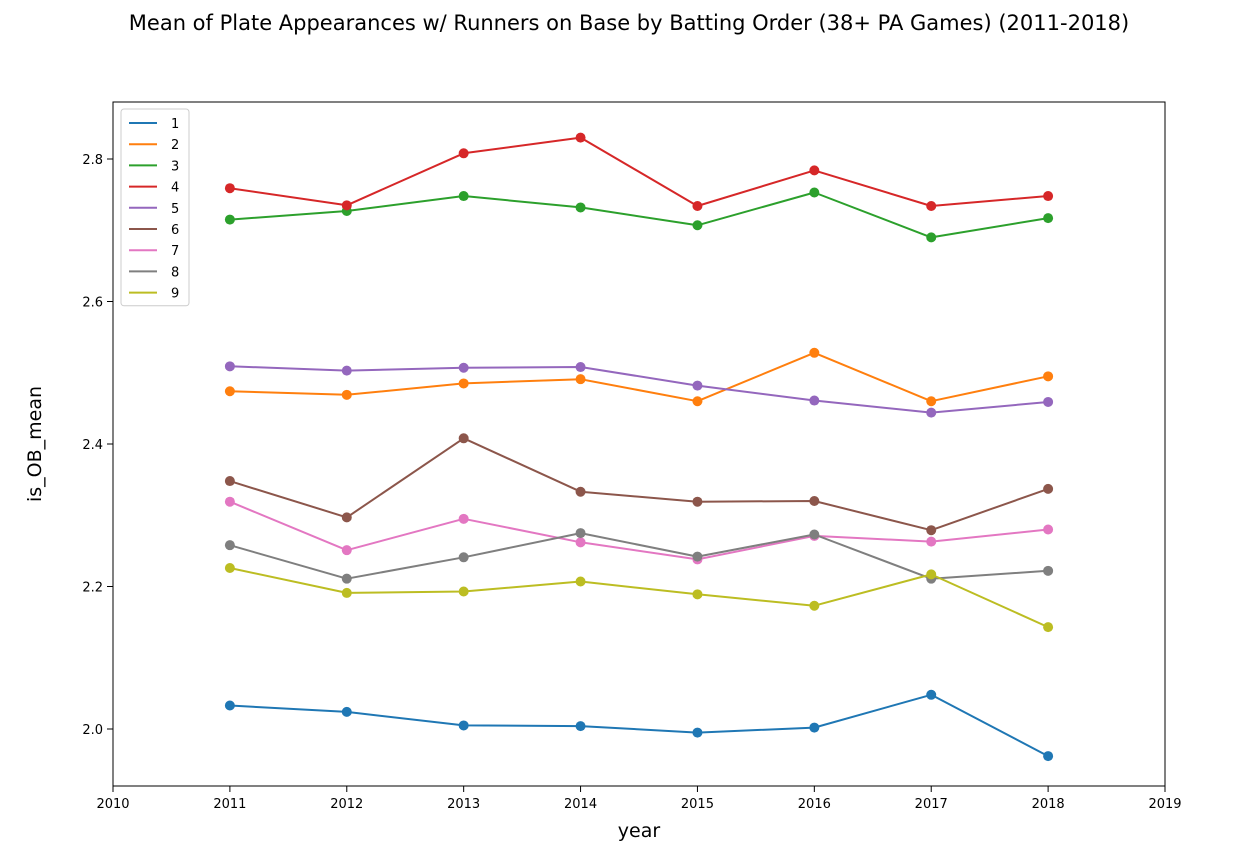 The image size is (1258, 856). I want to click on y-tick-label: 2.0, so click(92, 730).